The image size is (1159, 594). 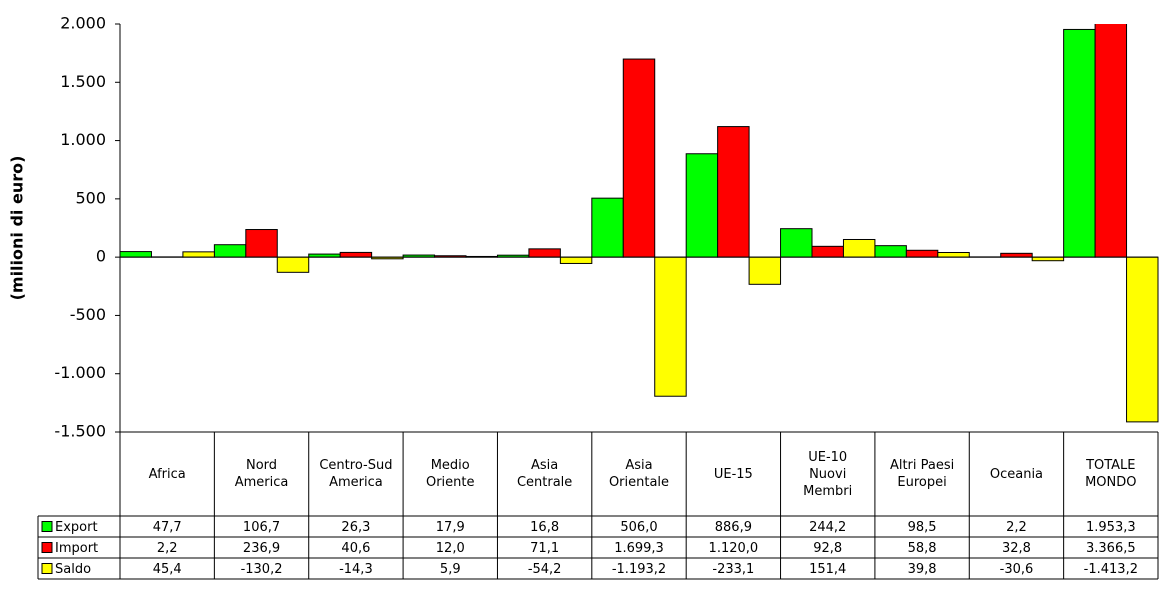 I want to click on category-label: Altri Paesi Europei, so click(x=922, y=474).